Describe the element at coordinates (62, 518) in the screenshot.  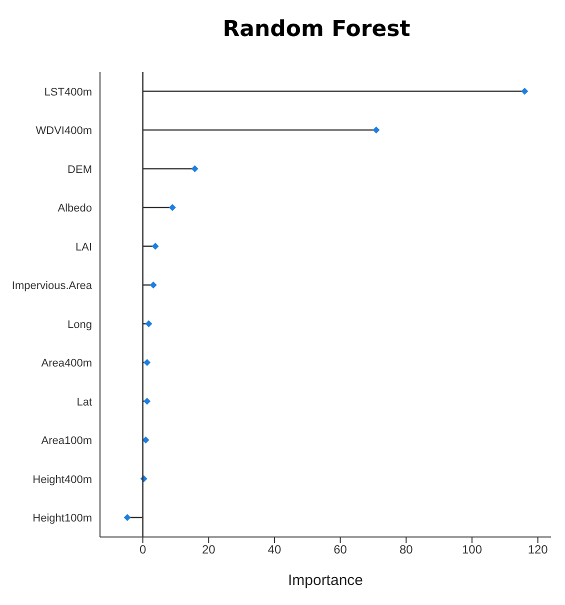
I see `y-tick-label: Height100m` at that location.